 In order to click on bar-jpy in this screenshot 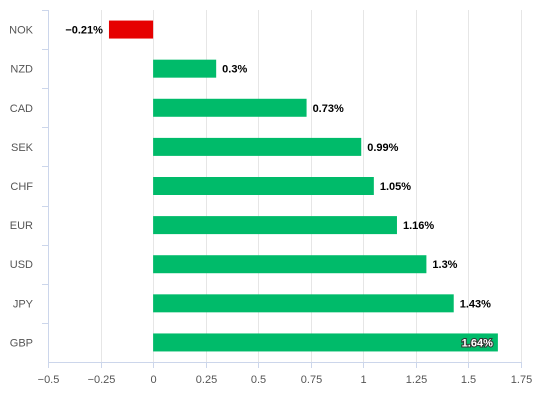, I will do `click(303, 303)`.